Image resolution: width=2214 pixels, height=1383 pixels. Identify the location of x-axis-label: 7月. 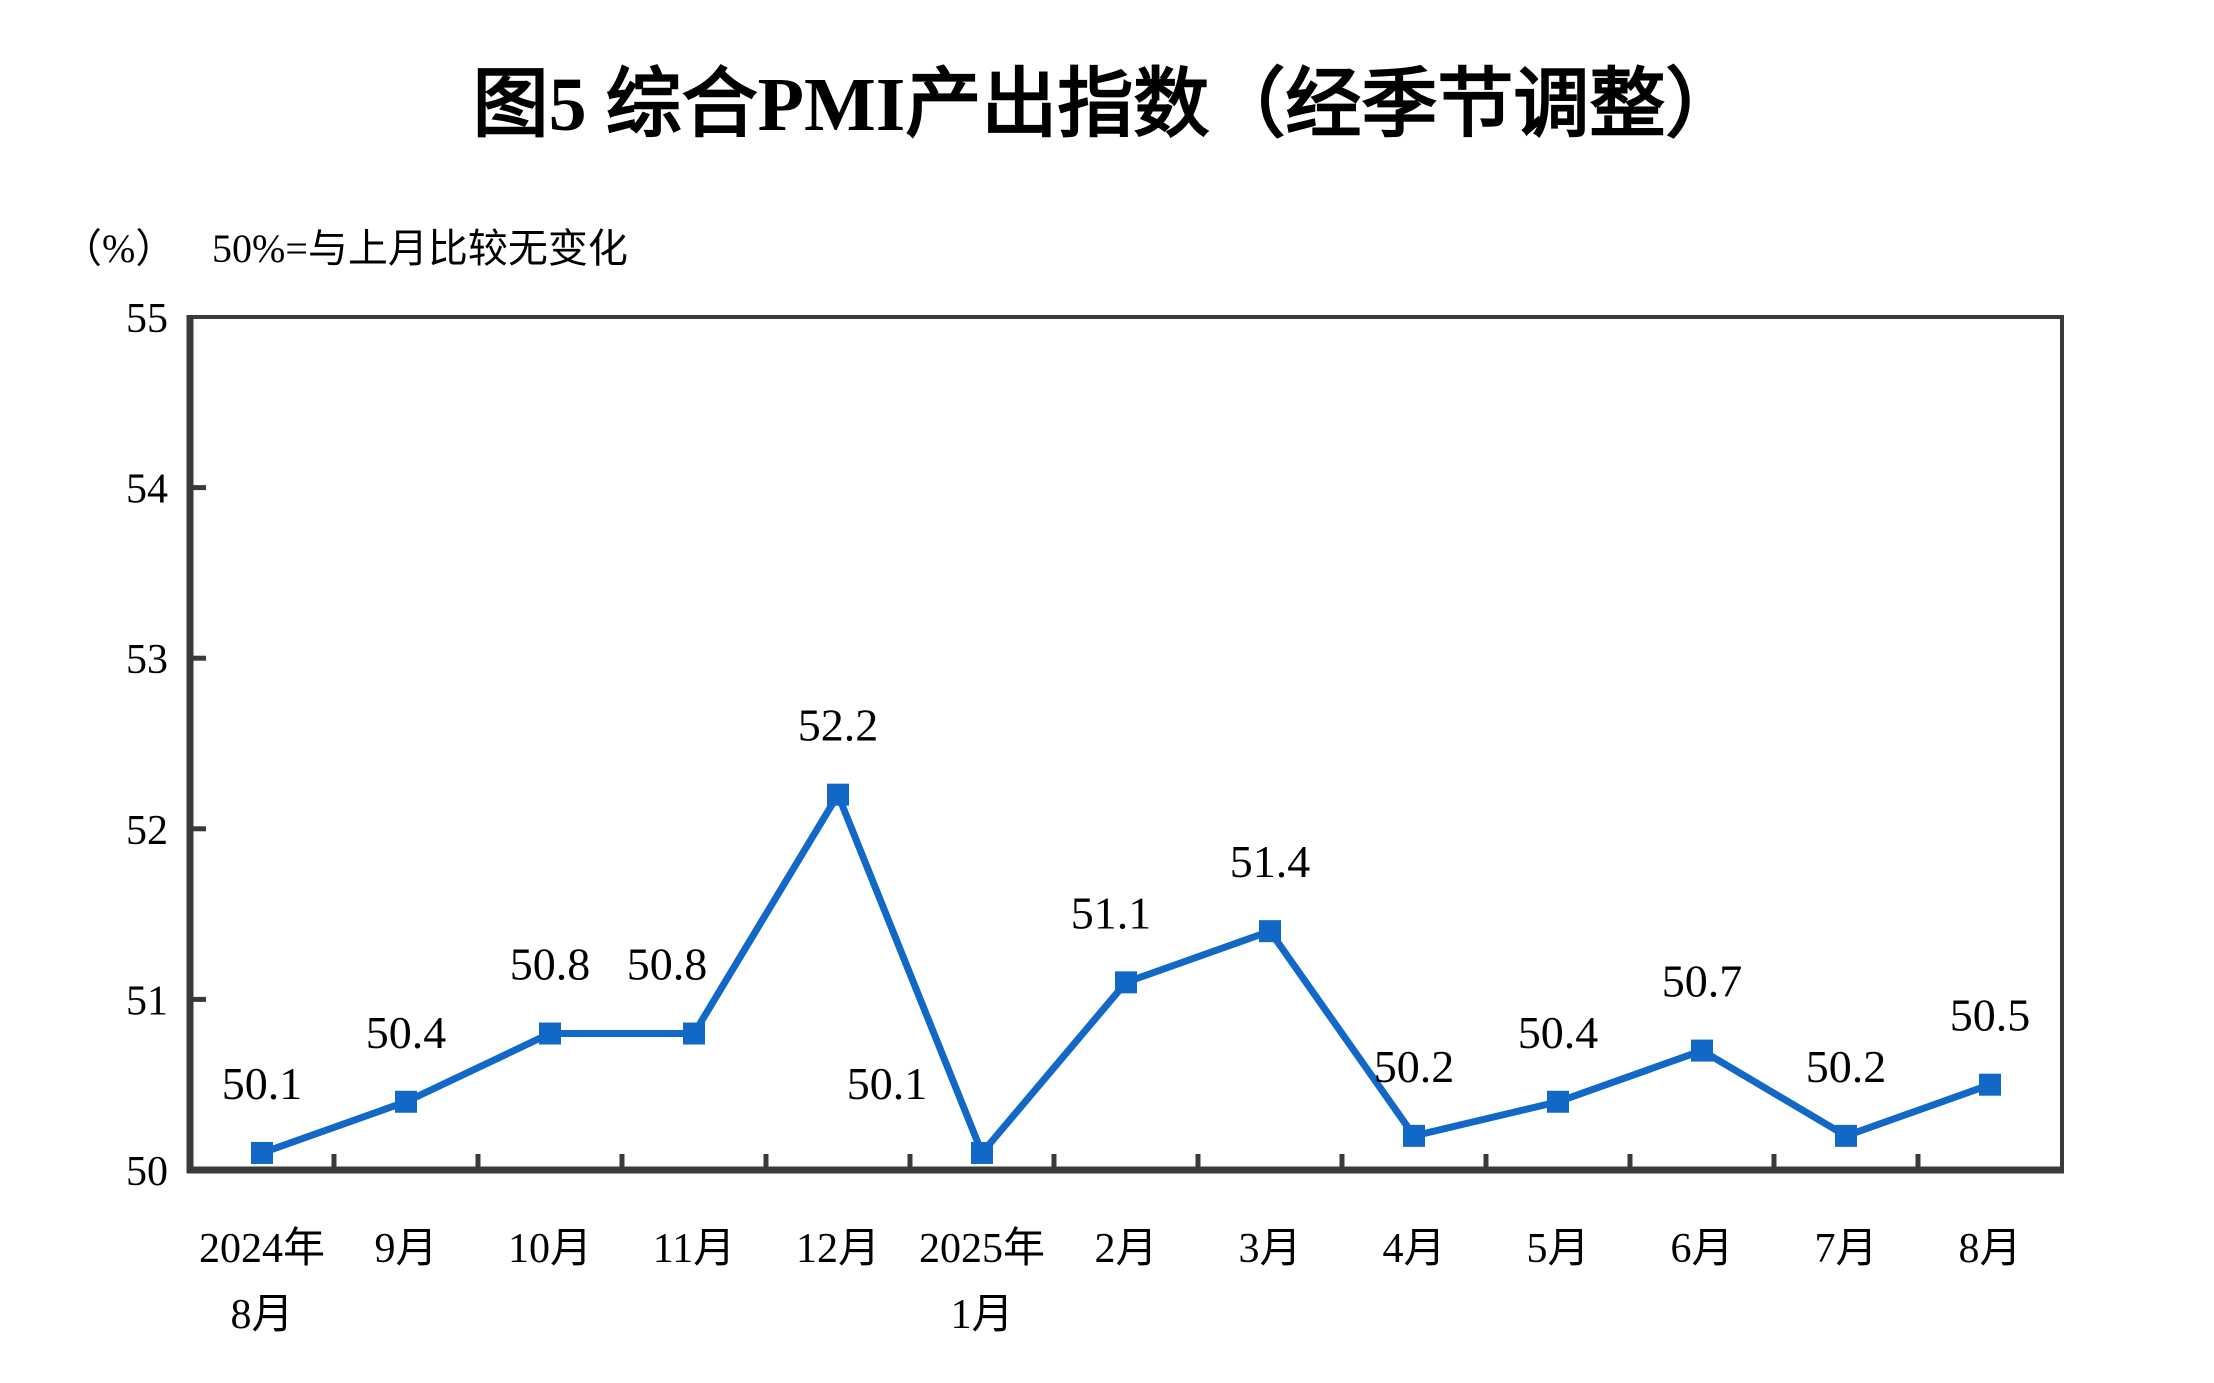
(1845, 1249).